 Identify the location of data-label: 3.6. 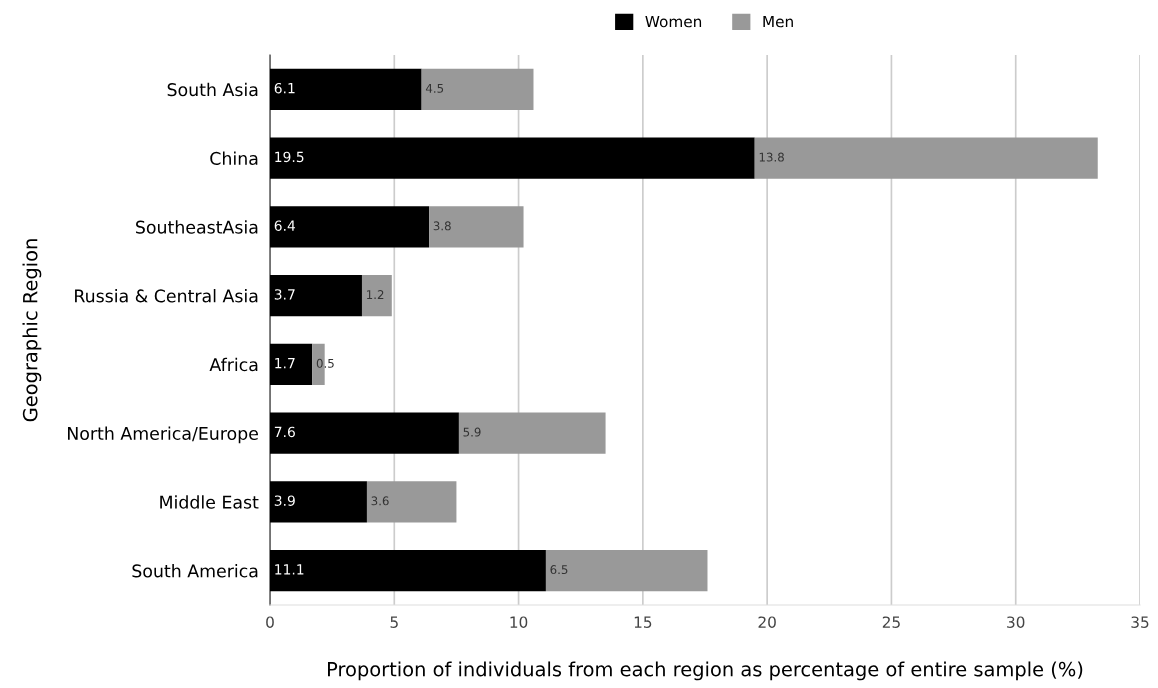
(380, 501).